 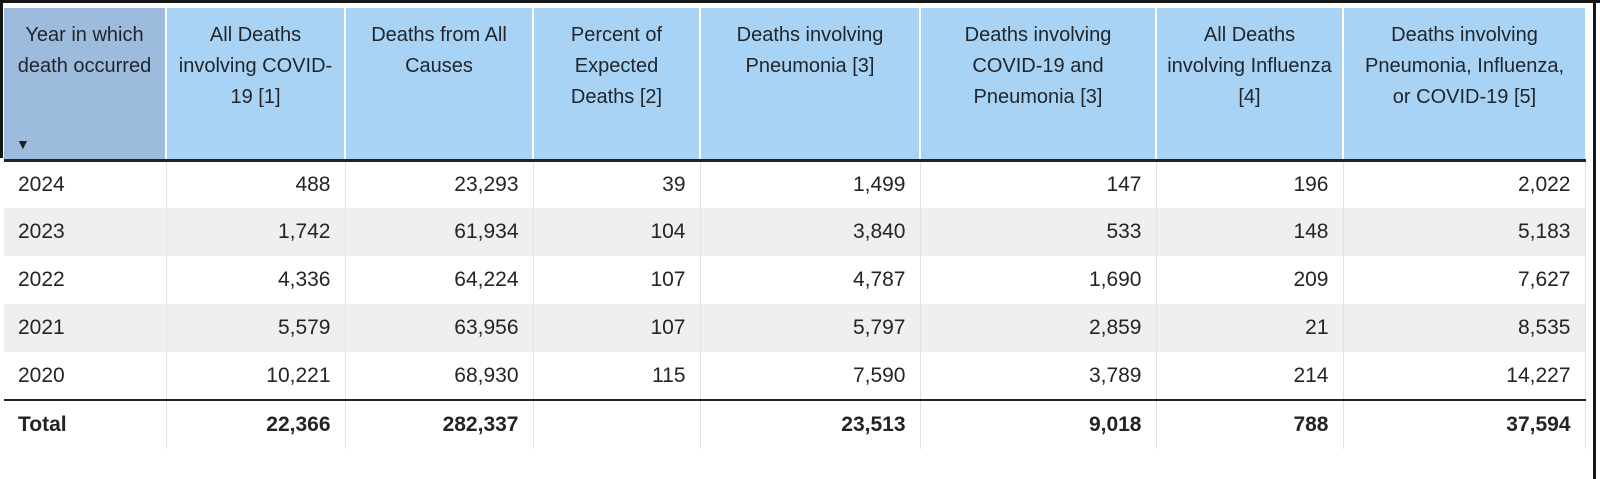 I want to click on value-cell: 5,797, so click(x=809, y=328).